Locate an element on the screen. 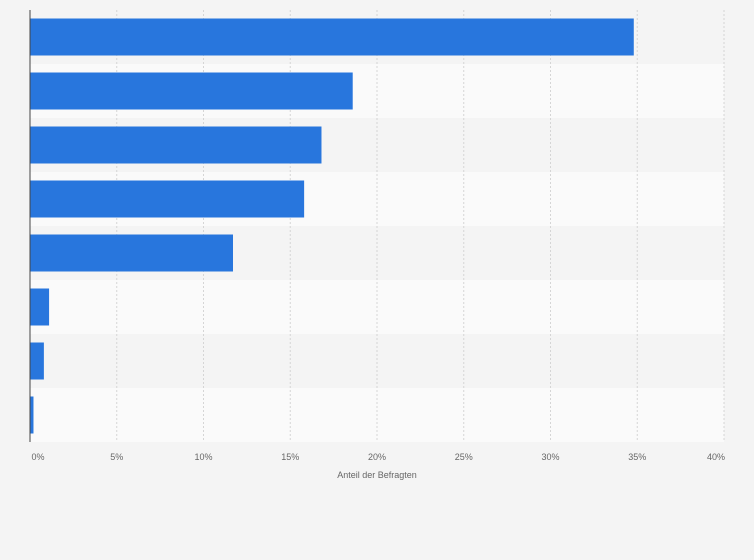 The height and width of the screenshot is (560, 754). x-tick-label: 40% is located at coordinates (716, 457).